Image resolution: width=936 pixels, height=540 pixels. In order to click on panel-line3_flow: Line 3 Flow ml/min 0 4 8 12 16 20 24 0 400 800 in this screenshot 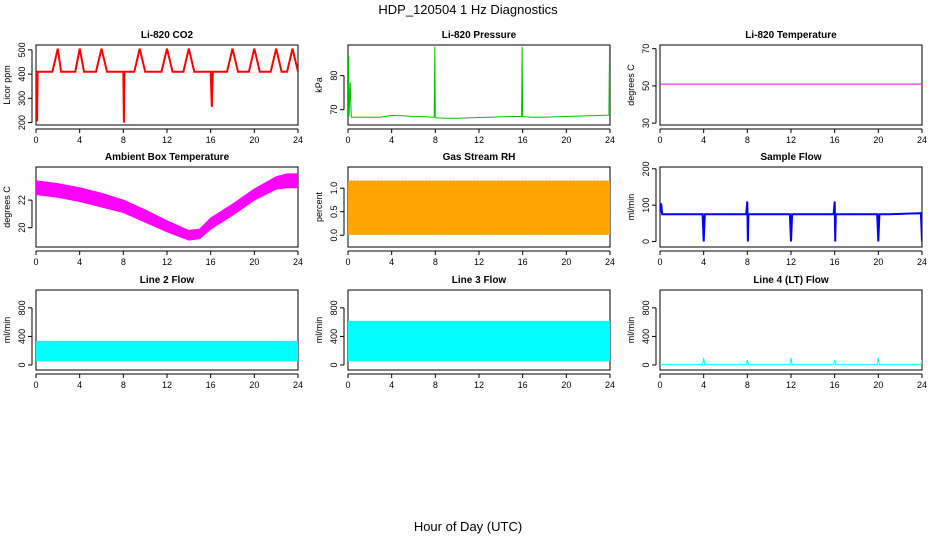, I will do `click(464, 332)`.